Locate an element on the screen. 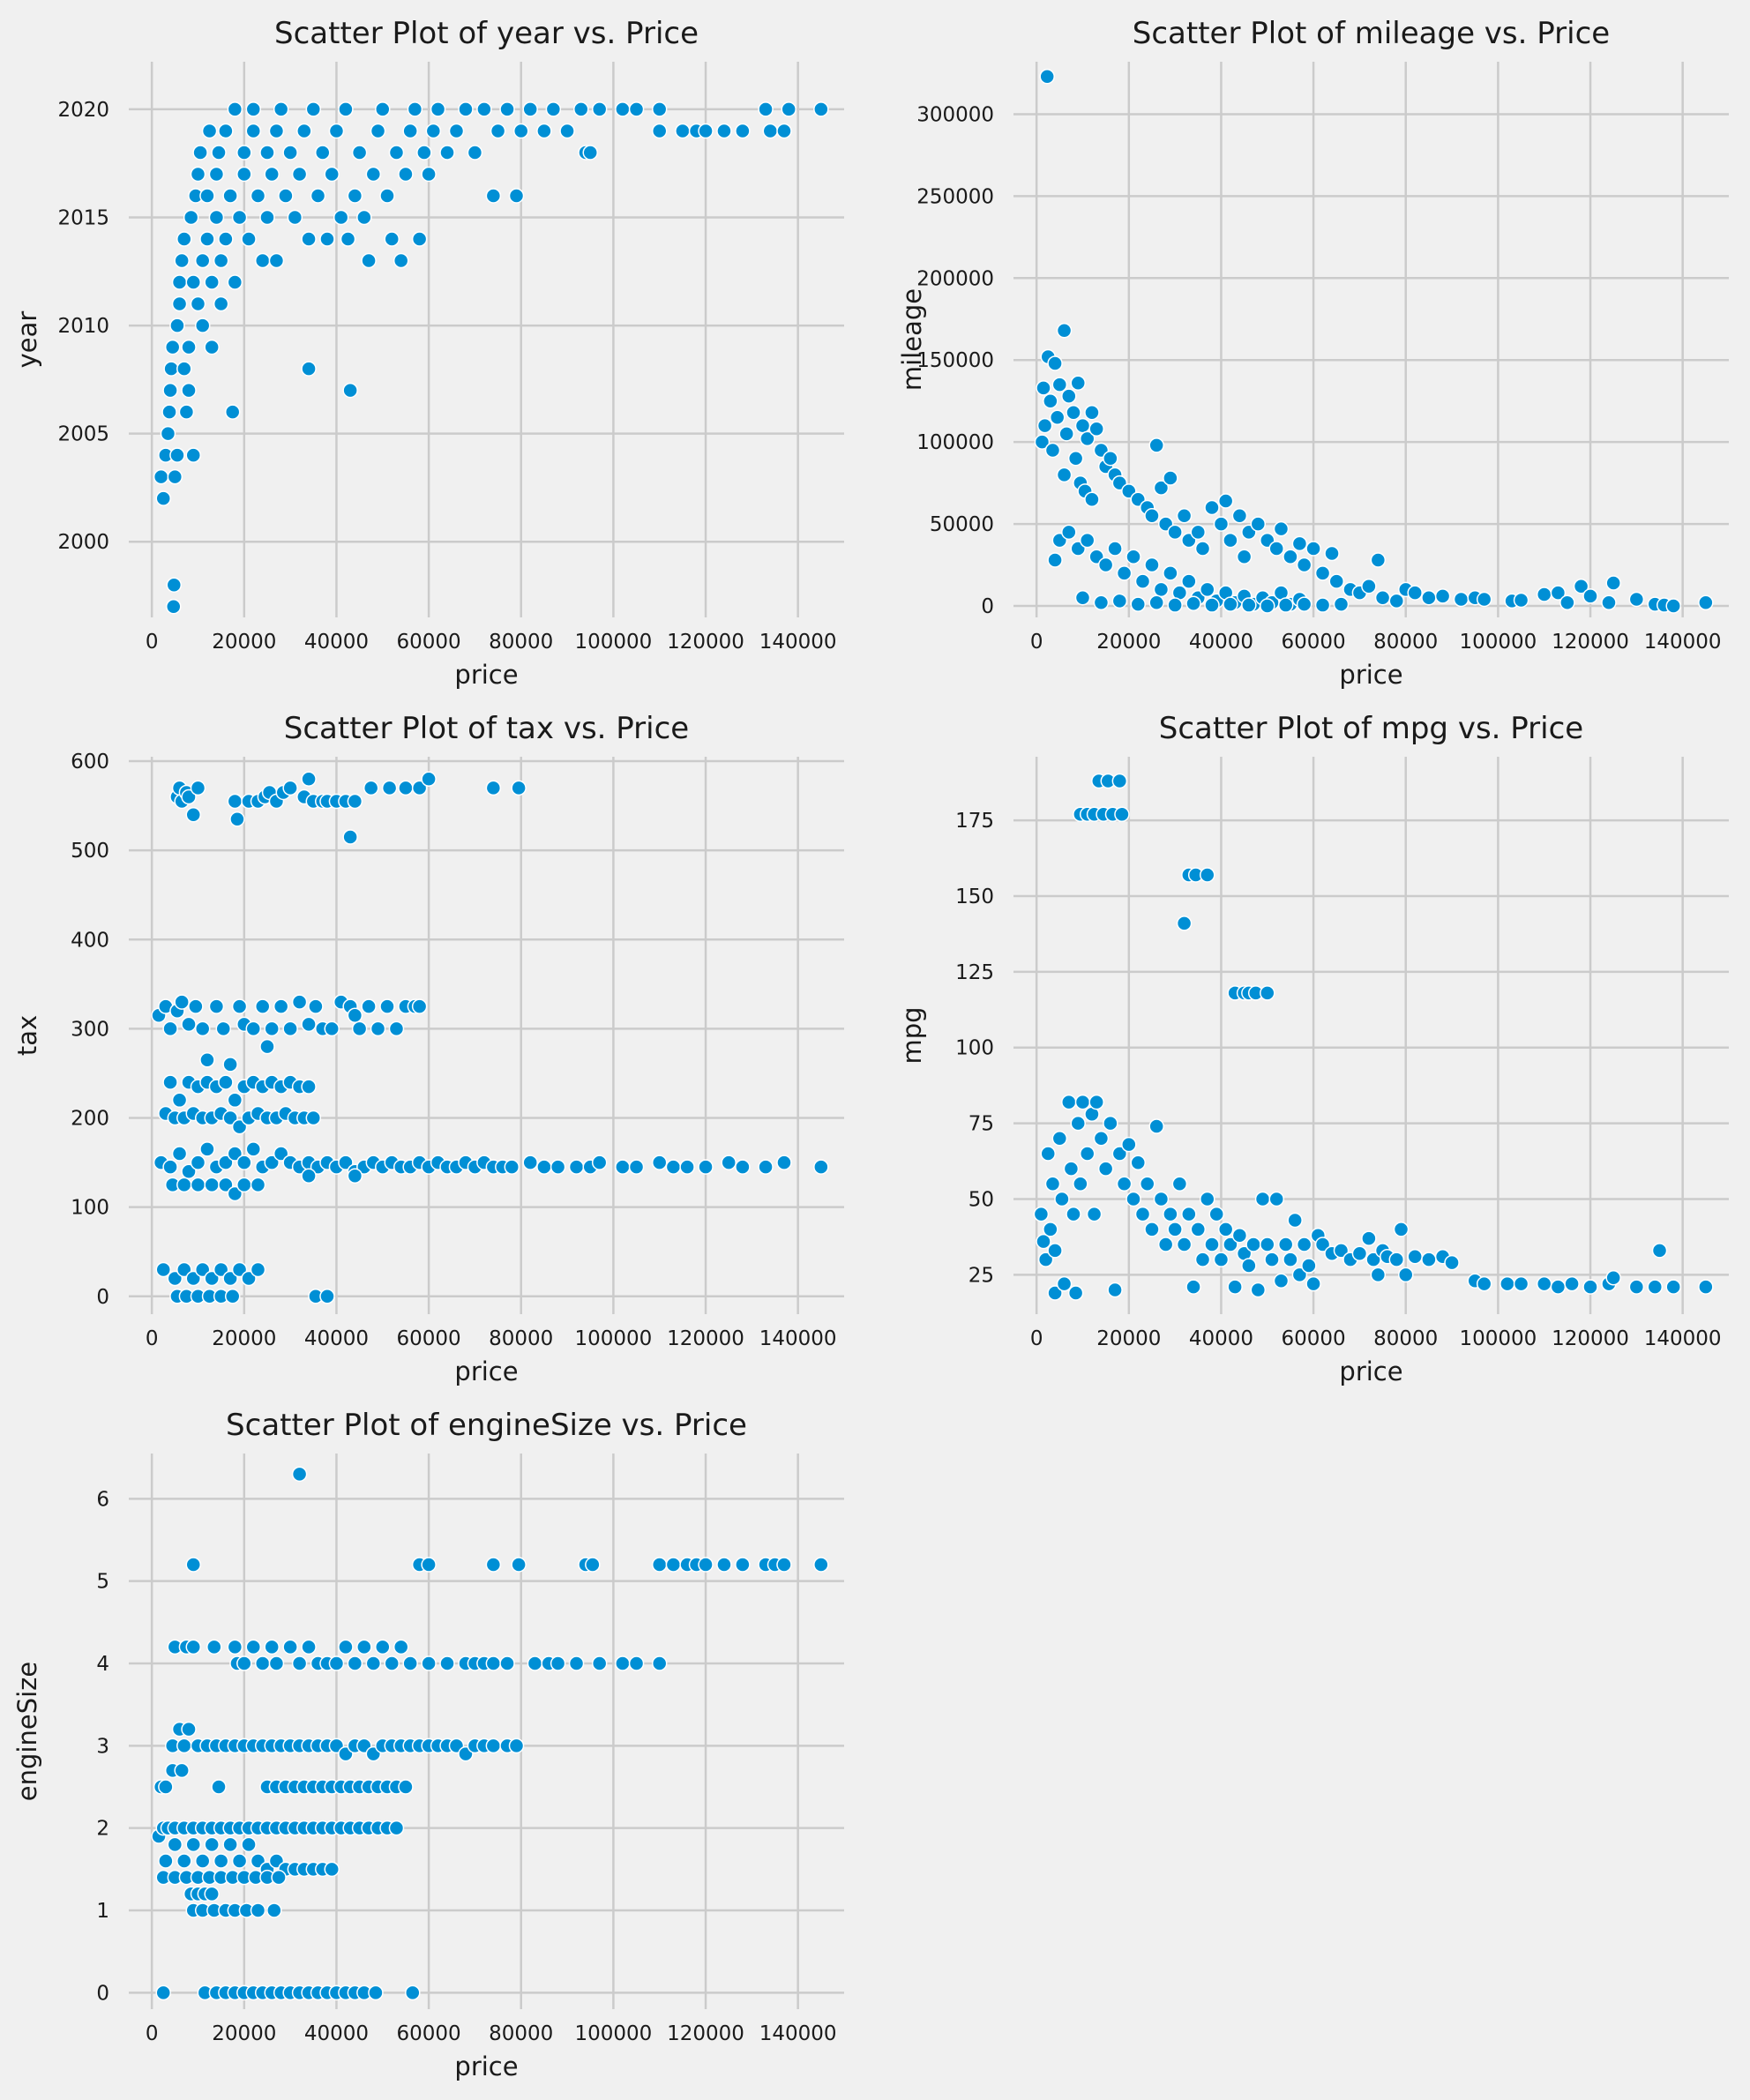  y-tick-label: 175 is located at coordinates (974, 822).